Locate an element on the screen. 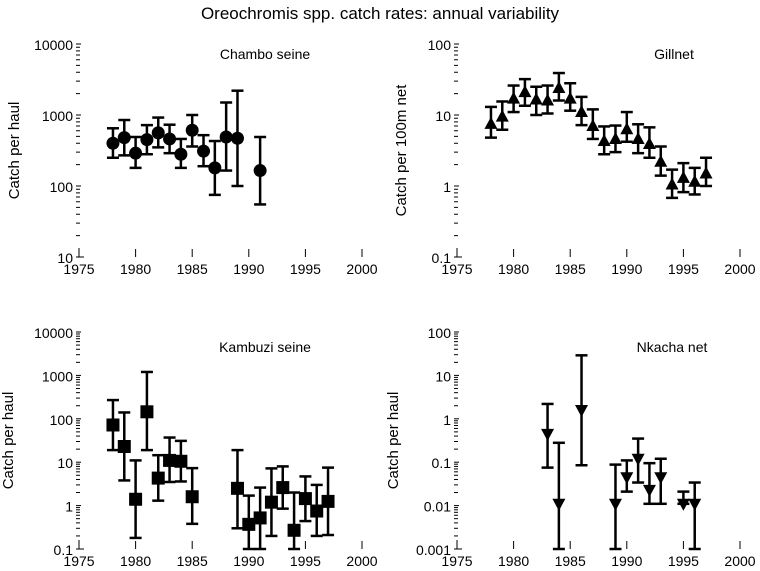 Image resolution: width=760 pixels, height=571 pixels. y-tick-label: 10000 is located at coordinates (53, 45).